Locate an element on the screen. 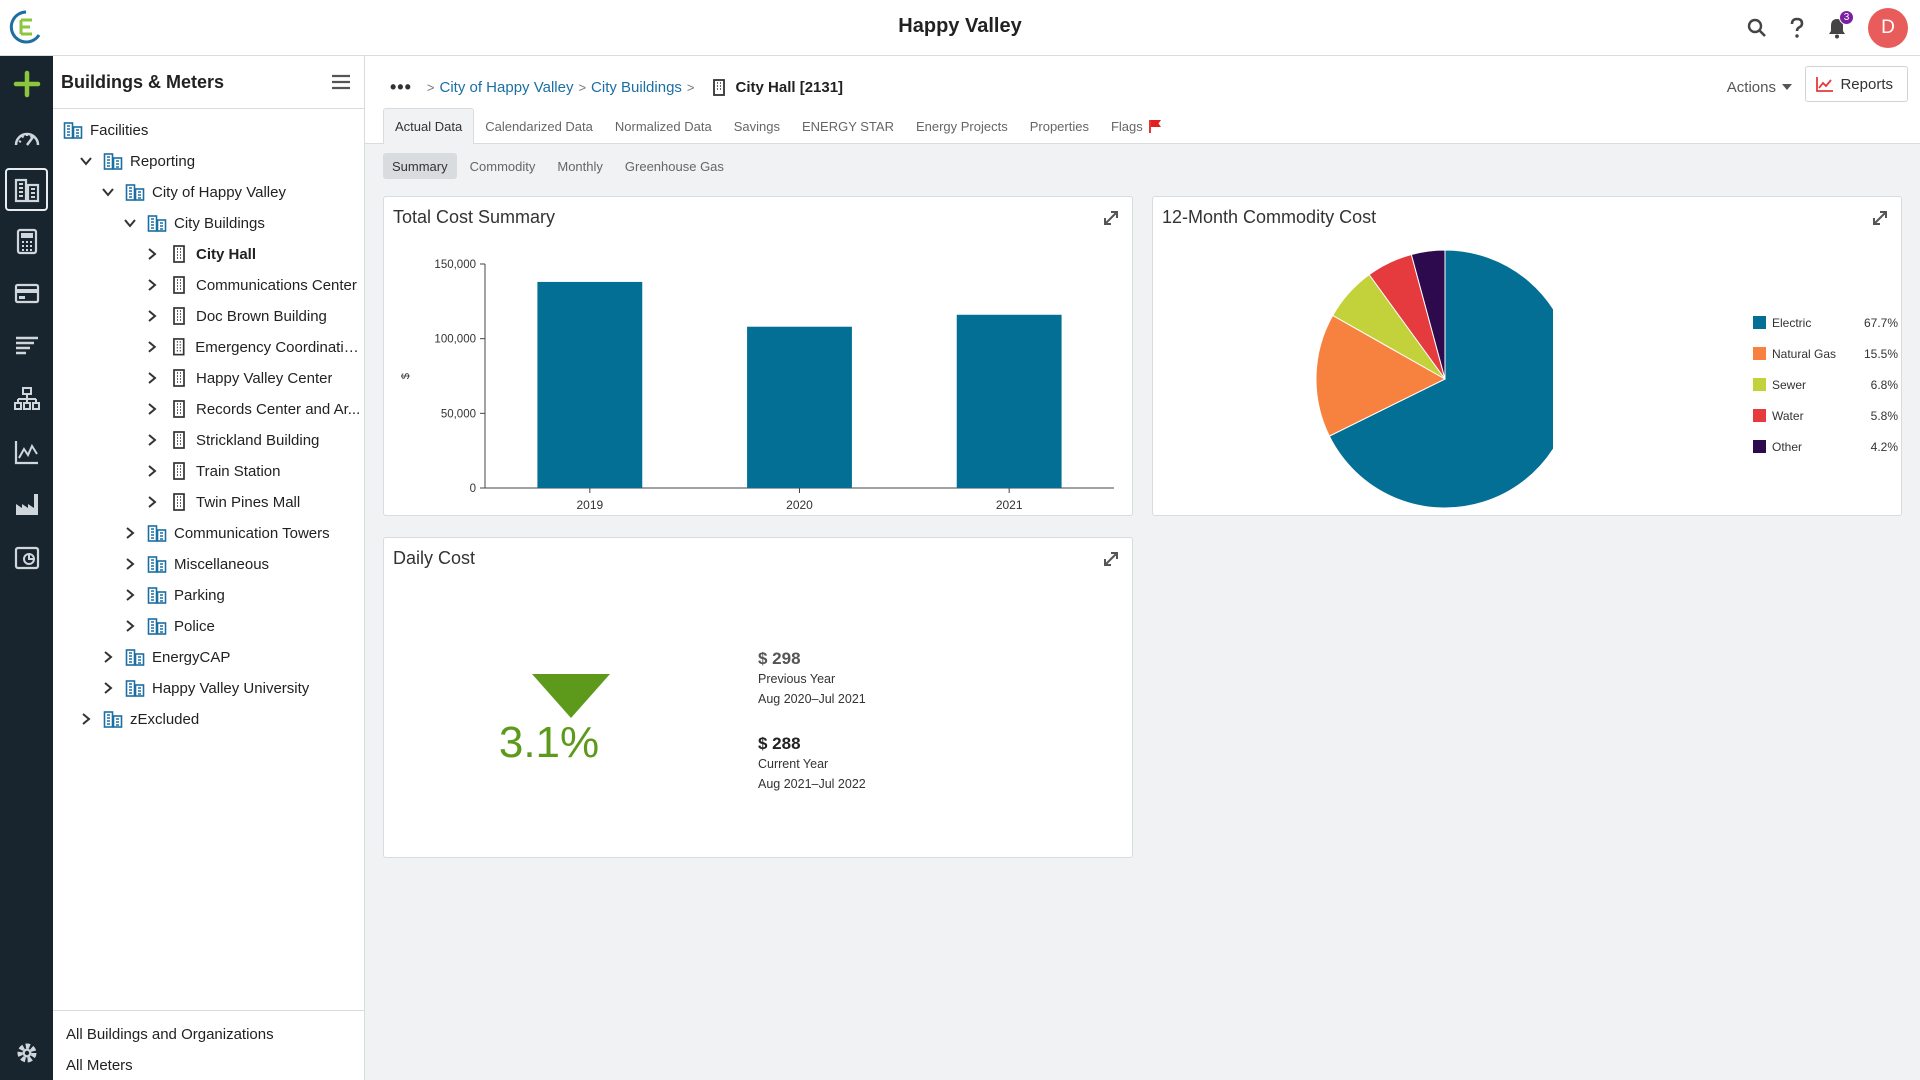  tab-savings: Savings is located at coordinates (757, 126).